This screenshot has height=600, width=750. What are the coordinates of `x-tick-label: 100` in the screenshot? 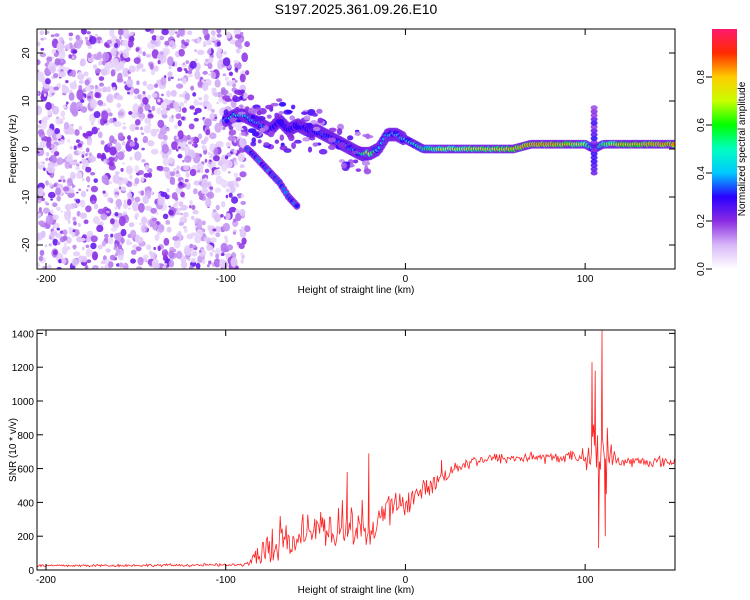 It's located at (585, 580).